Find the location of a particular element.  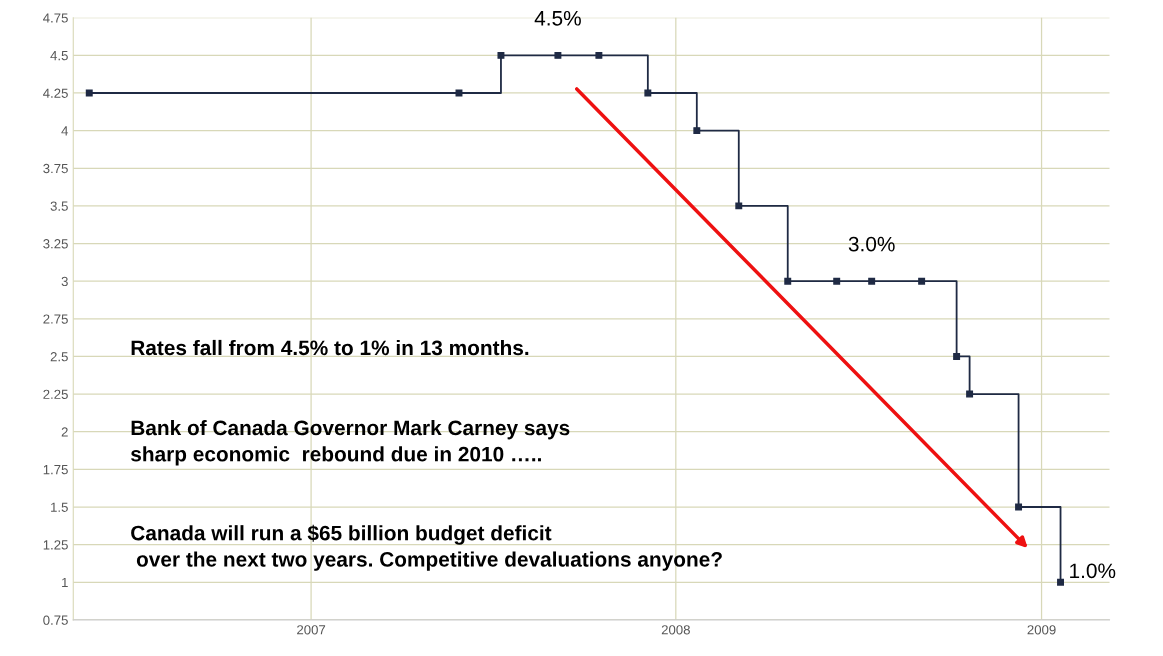

y-tick-label: 2.75 is located at coordinates (55, 319).